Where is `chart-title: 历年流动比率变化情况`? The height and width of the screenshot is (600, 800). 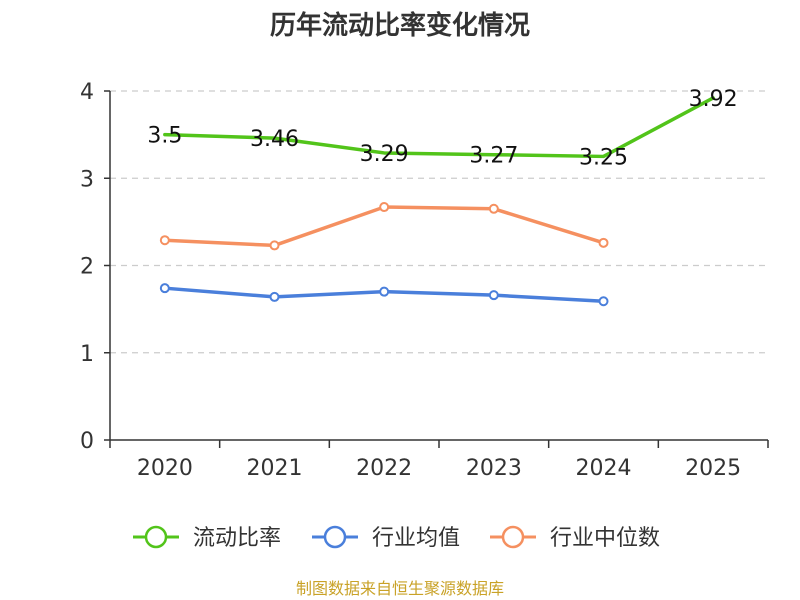 chart-title: 历年流动比率变化情况 is located at coordinates (400, 25).